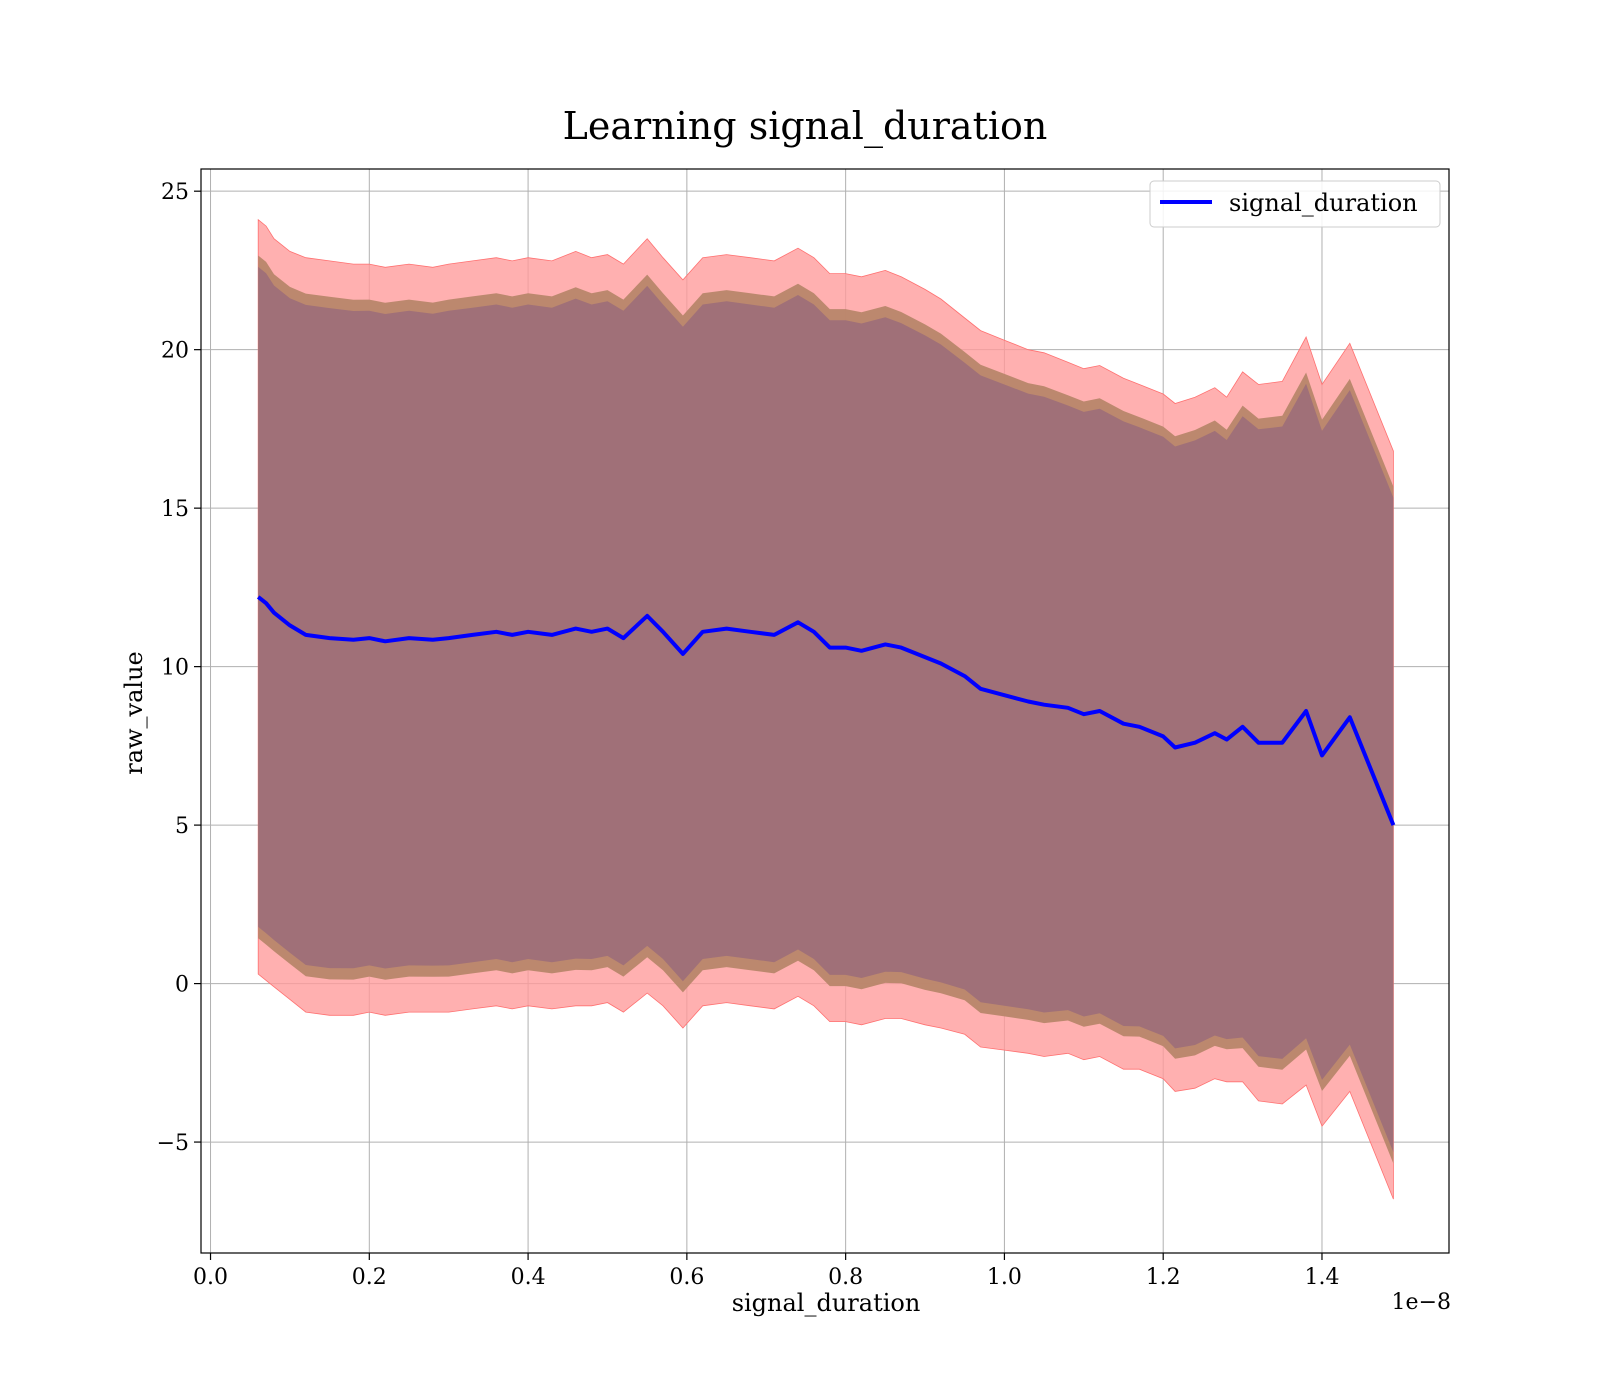 This screenshot has height=1400, width=1600. What do you see at coordinates (1163, 1277) in the screenshot?
I see `x-tick-label: 1.2` at bounding box center [1163, 1277].